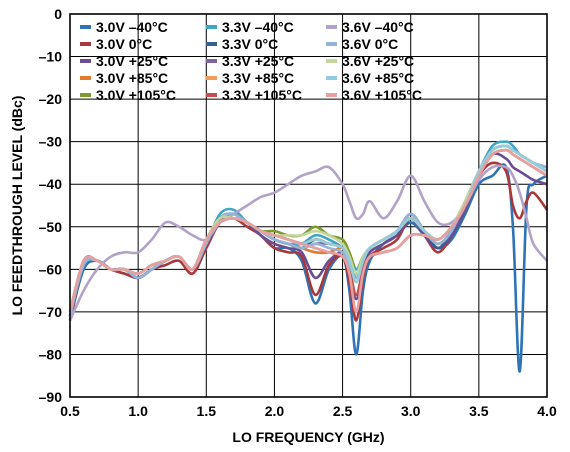  What do you see at coordinates (51, 269) in the screenshot?
I see `y-tick-label: –60` at bounding box center [51, 269].